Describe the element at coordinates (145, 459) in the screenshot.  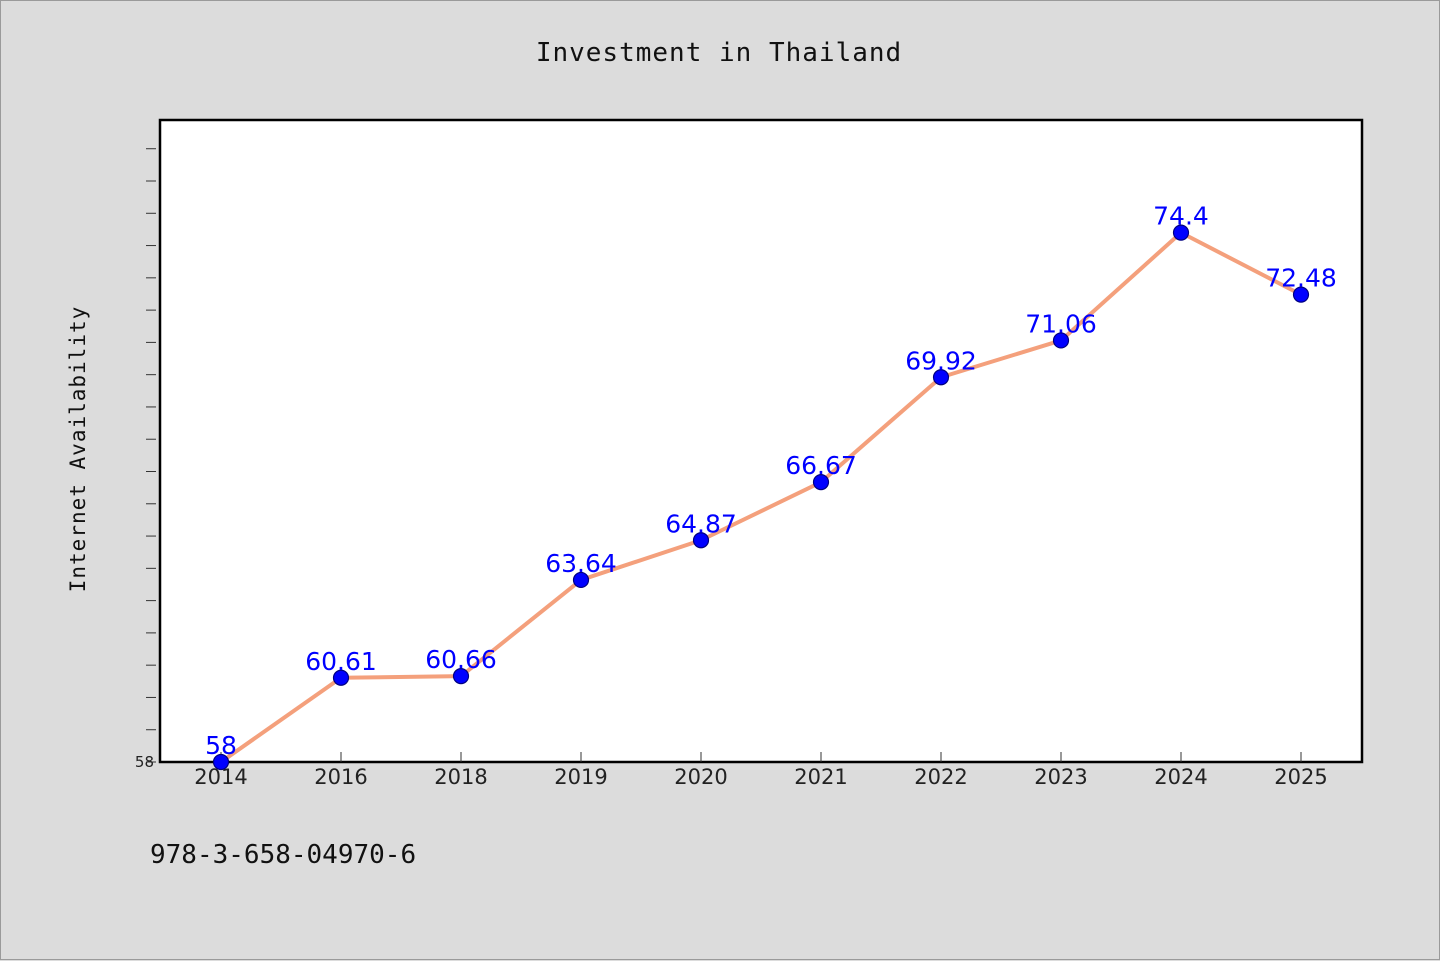
I see `y-axis-ticks: 58` at that location.